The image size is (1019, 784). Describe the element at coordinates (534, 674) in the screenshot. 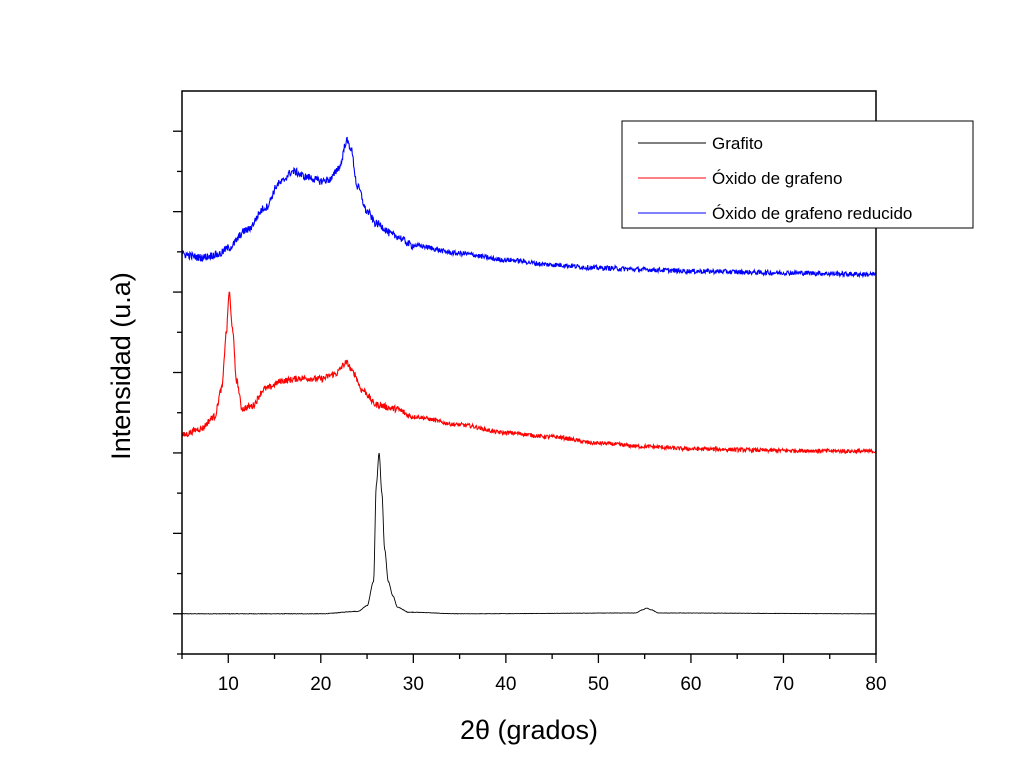

I see `x-axis-ticks: 10 20 30 40 50 60 70 80` at that location.